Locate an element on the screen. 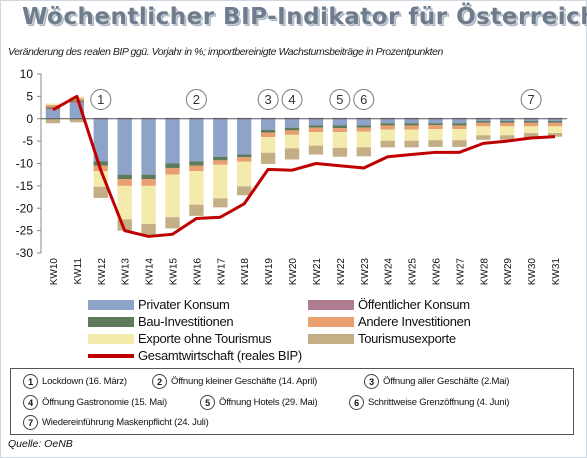 This screenshot has width=587, height=458. event-marker-label: 2 is located at coordinates (196, 99).